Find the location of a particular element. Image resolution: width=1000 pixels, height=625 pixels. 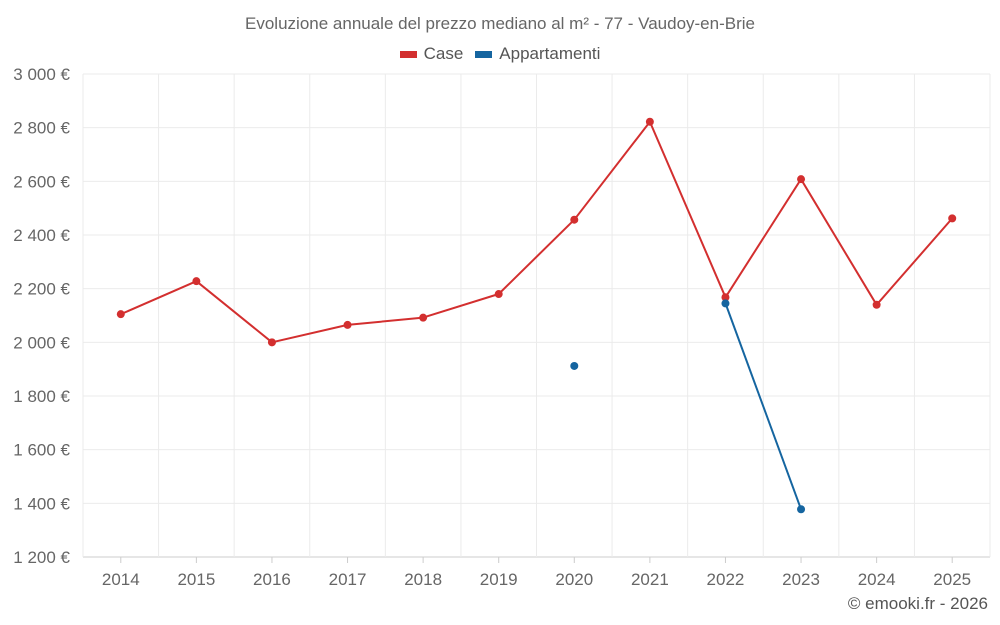

x-tick-label: 2017 is located at coordinates (348, 579).